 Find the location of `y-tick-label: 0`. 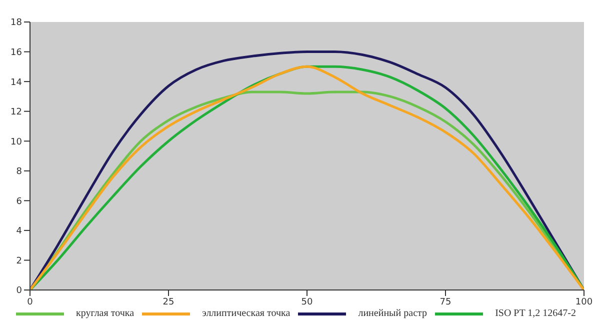

y-tick-label: 0 is located at coordinates (19, 291).